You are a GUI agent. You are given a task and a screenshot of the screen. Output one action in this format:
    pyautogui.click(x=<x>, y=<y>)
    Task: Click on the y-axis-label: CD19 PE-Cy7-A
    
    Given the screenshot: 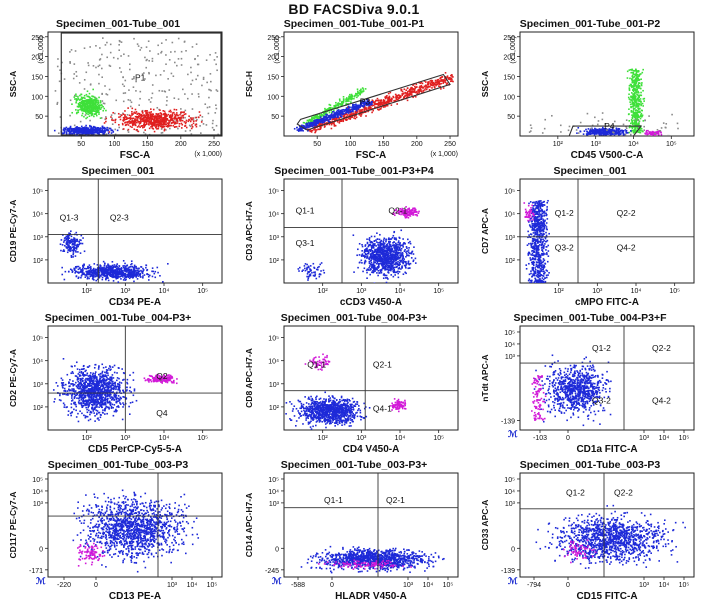 What is the action you would take?
    pyautogui.click(x=13, y=231)
    